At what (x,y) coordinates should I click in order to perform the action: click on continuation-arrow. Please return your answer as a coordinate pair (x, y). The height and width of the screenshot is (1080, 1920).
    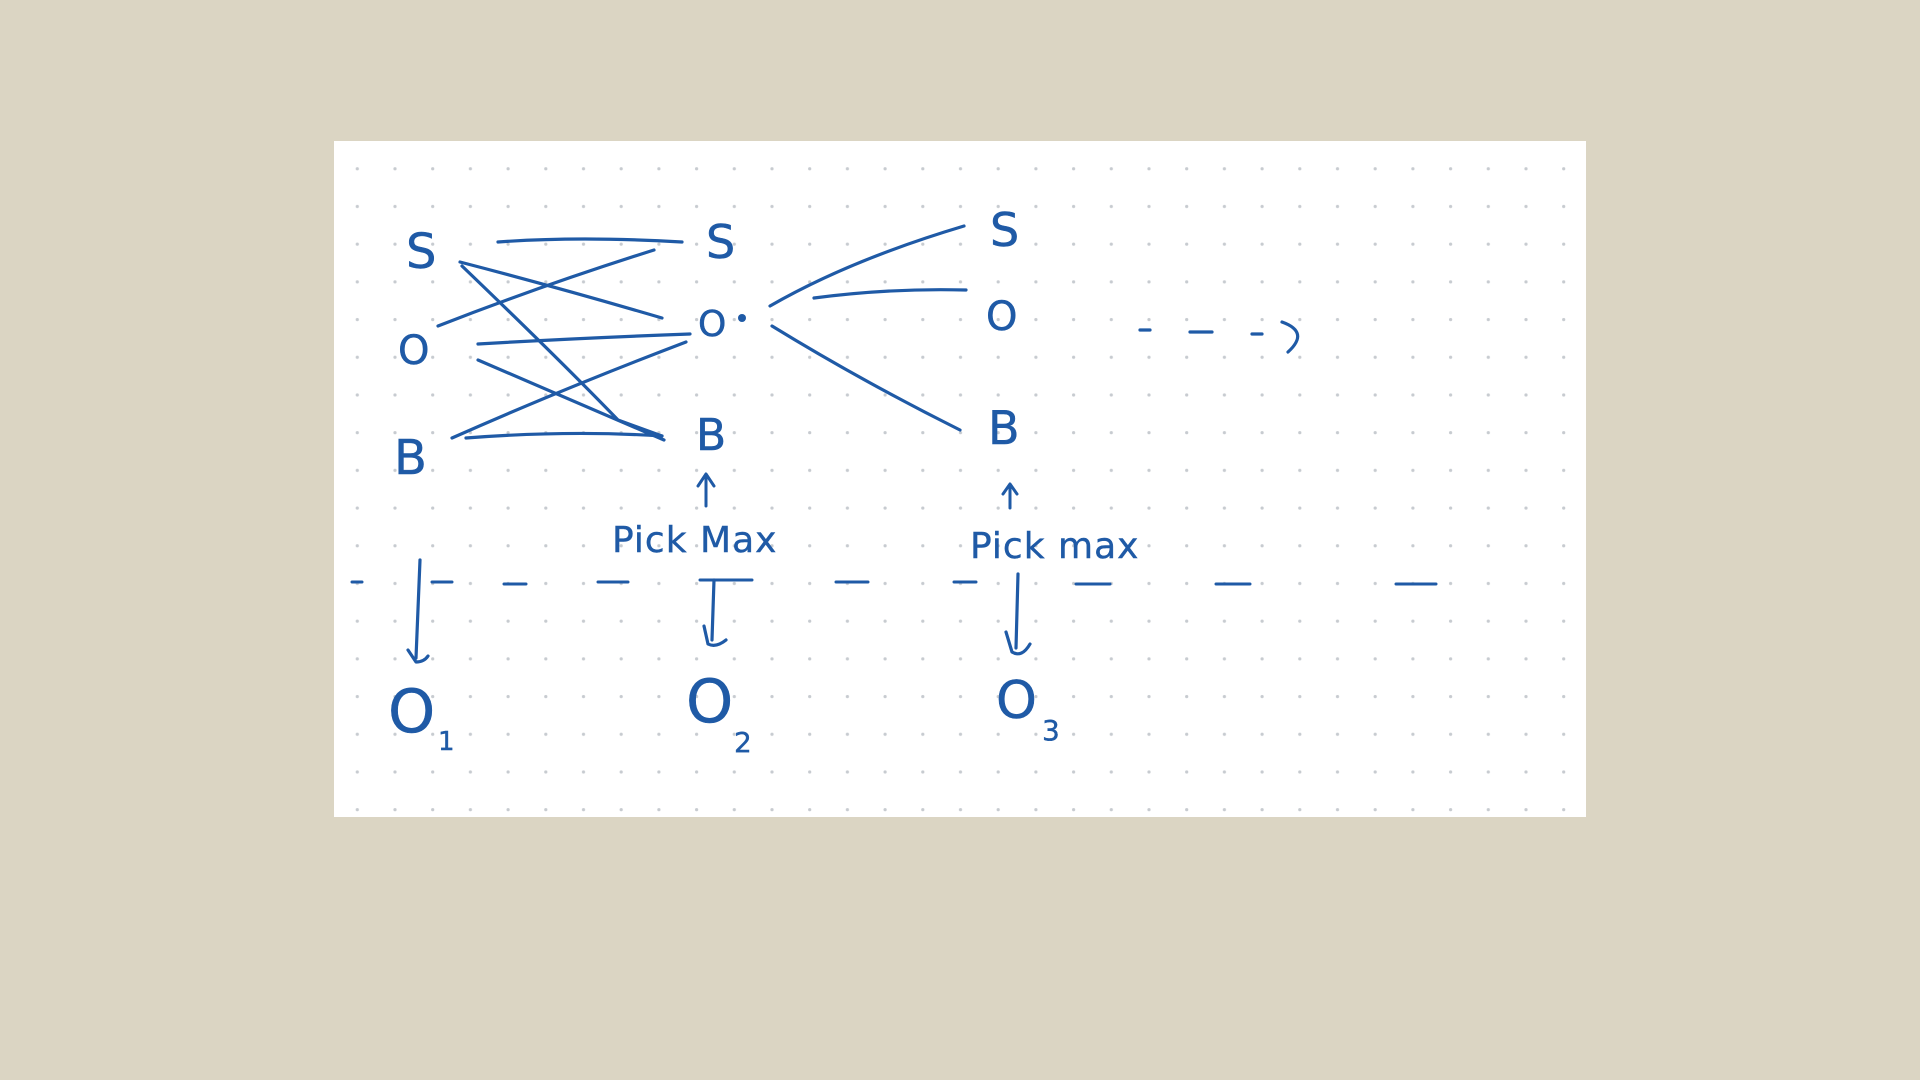
    Looking at the image, I should click on (1219, 337).